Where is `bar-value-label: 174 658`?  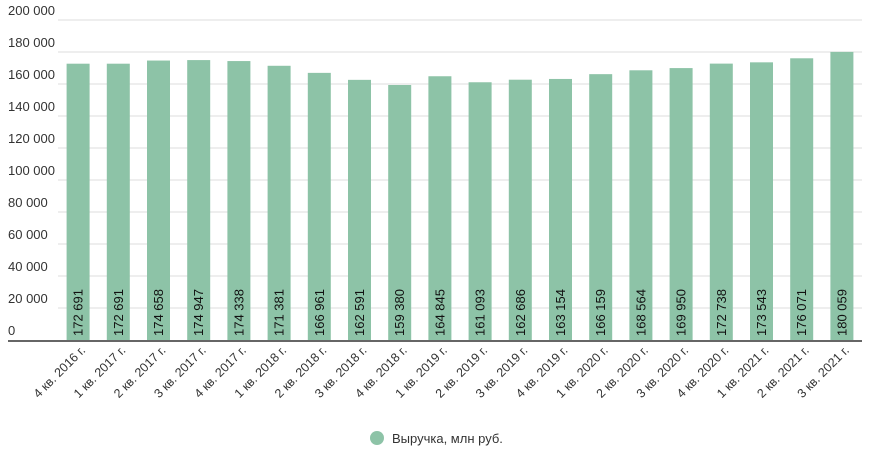 bar-value-label: 174 658 is located at coordinates (158, 312).